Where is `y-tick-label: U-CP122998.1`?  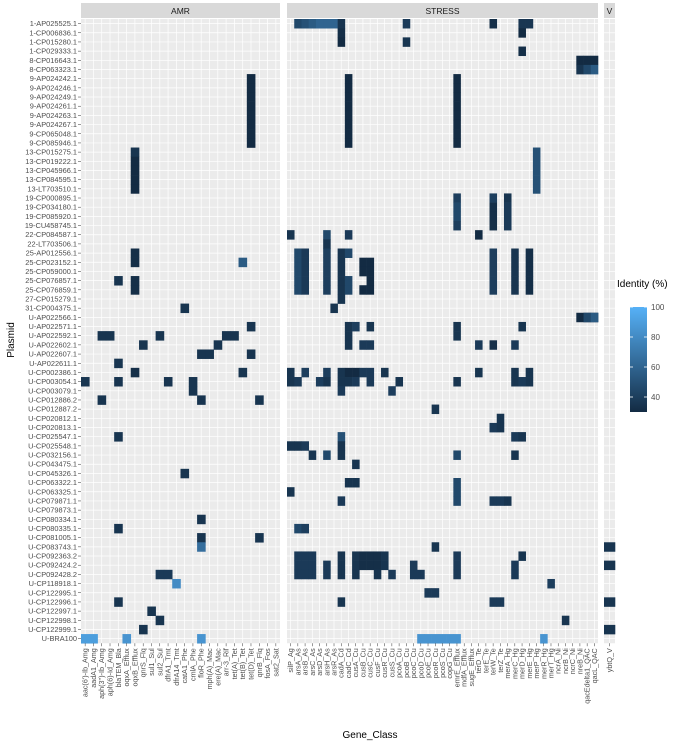
y-tick-label: U-CP122998.1 is located at coordinates (52, 620).